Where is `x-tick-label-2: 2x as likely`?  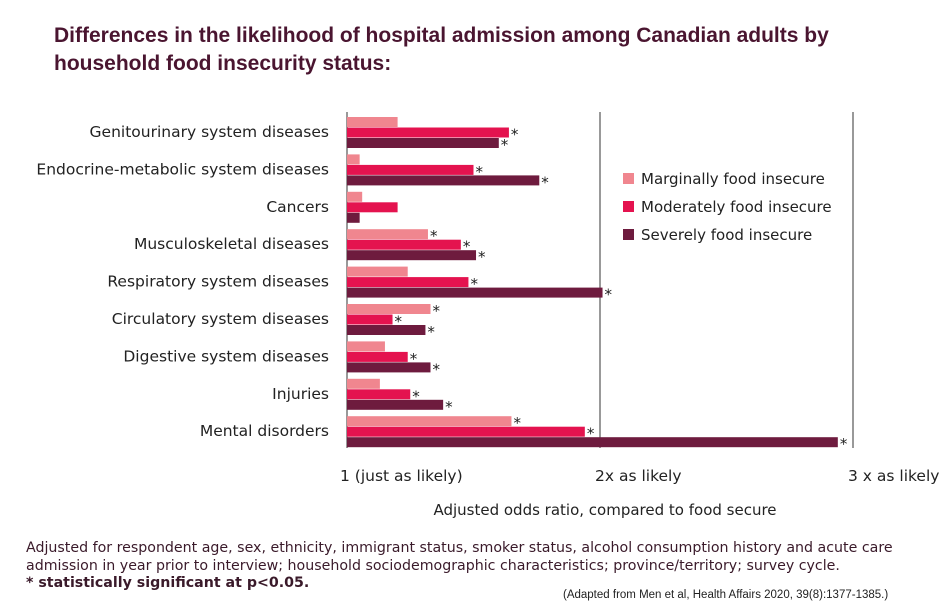
x-tick-label-2: 2x as likely is located at coordinates (638, 476).